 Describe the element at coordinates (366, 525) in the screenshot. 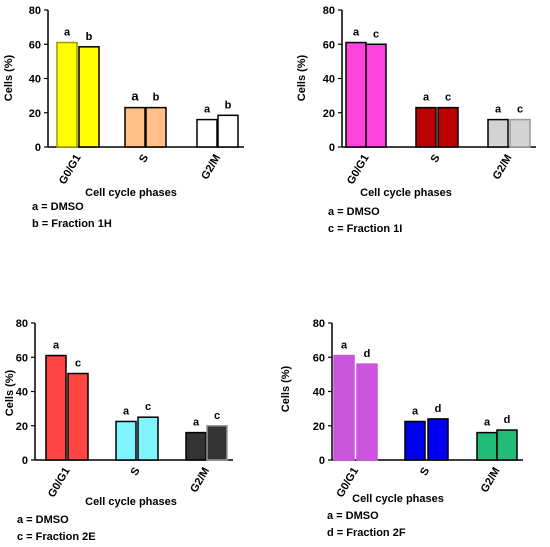

I see `legend: a = DMSO d = Fraction 2F` at that location.